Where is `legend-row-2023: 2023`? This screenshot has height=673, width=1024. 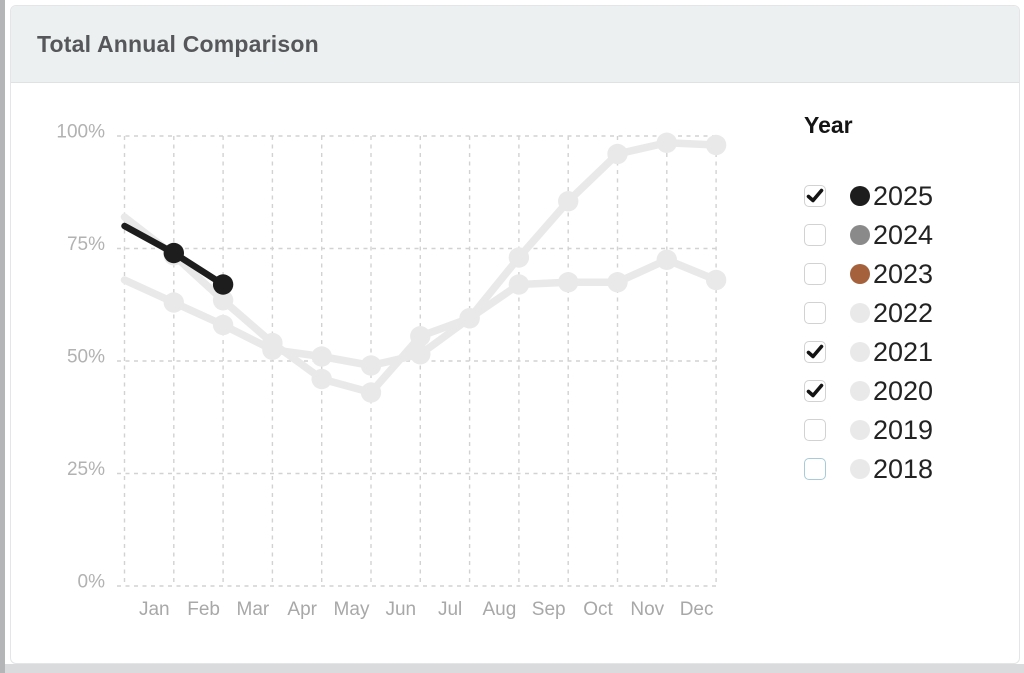
legend-row-2023: 2023 is located at coordinates (869, 273).